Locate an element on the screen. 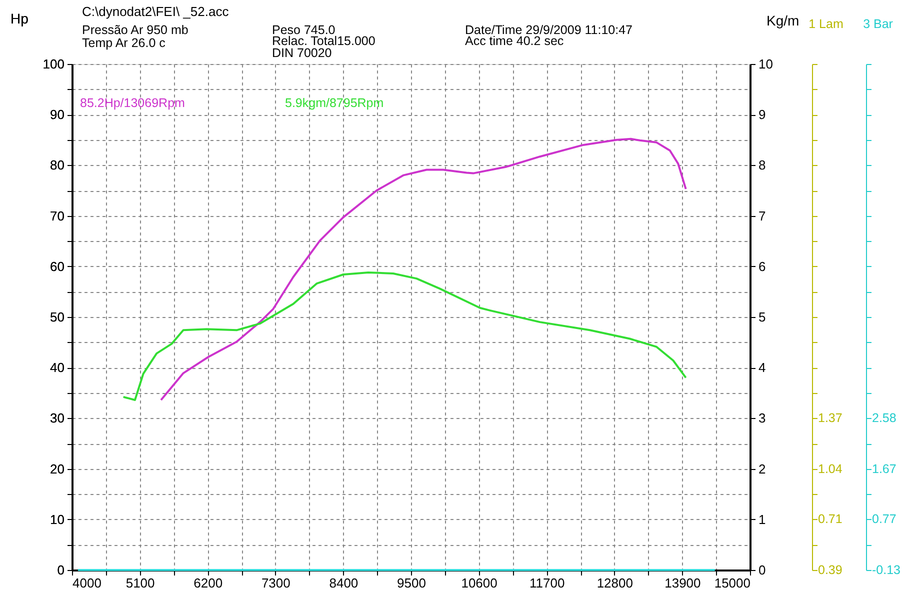  y-tick-label: 30 is located at coordinates (57, 418).